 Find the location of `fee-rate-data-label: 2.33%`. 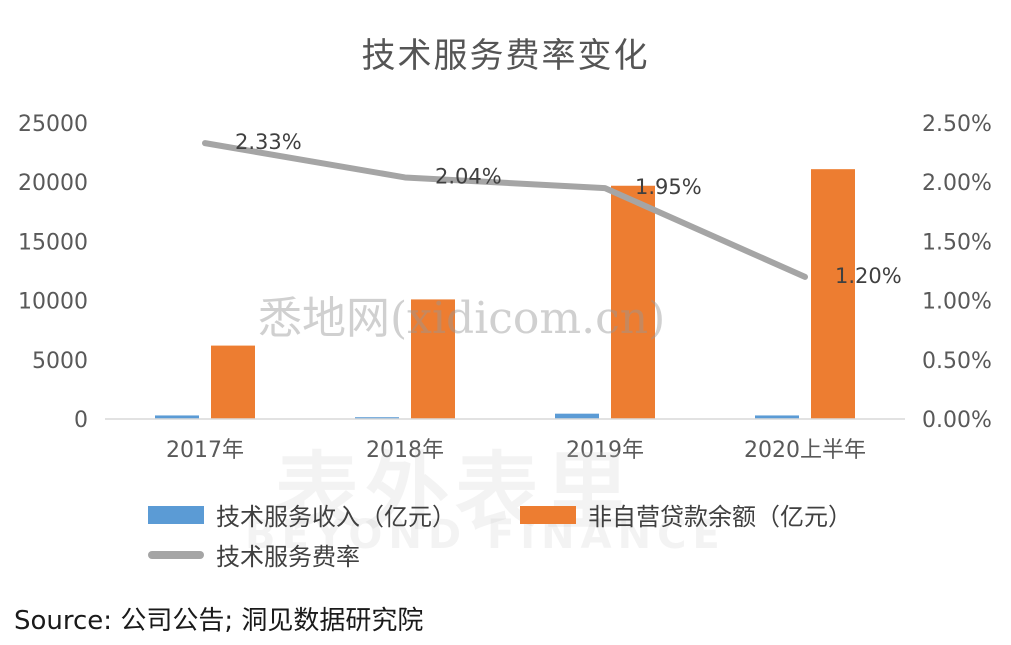

fee-rate-data-label: 2.33% is located at coordinates (268, 142).